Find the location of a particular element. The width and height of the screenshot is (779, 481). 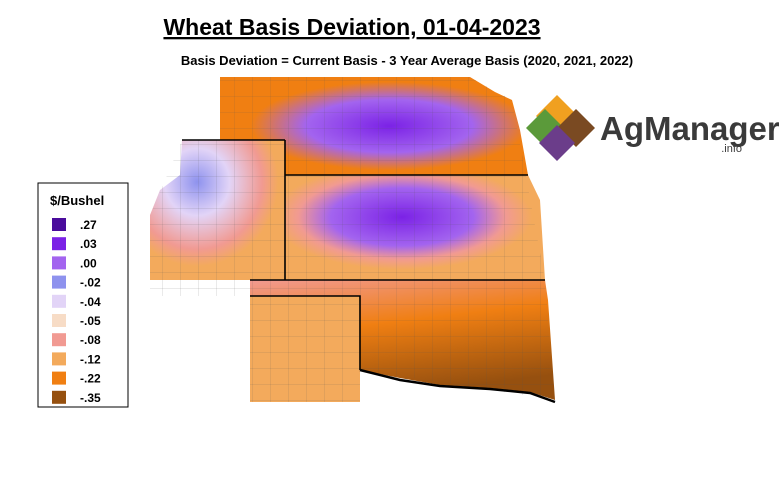

legend-label: .00 is located at coordinates (88, 263).